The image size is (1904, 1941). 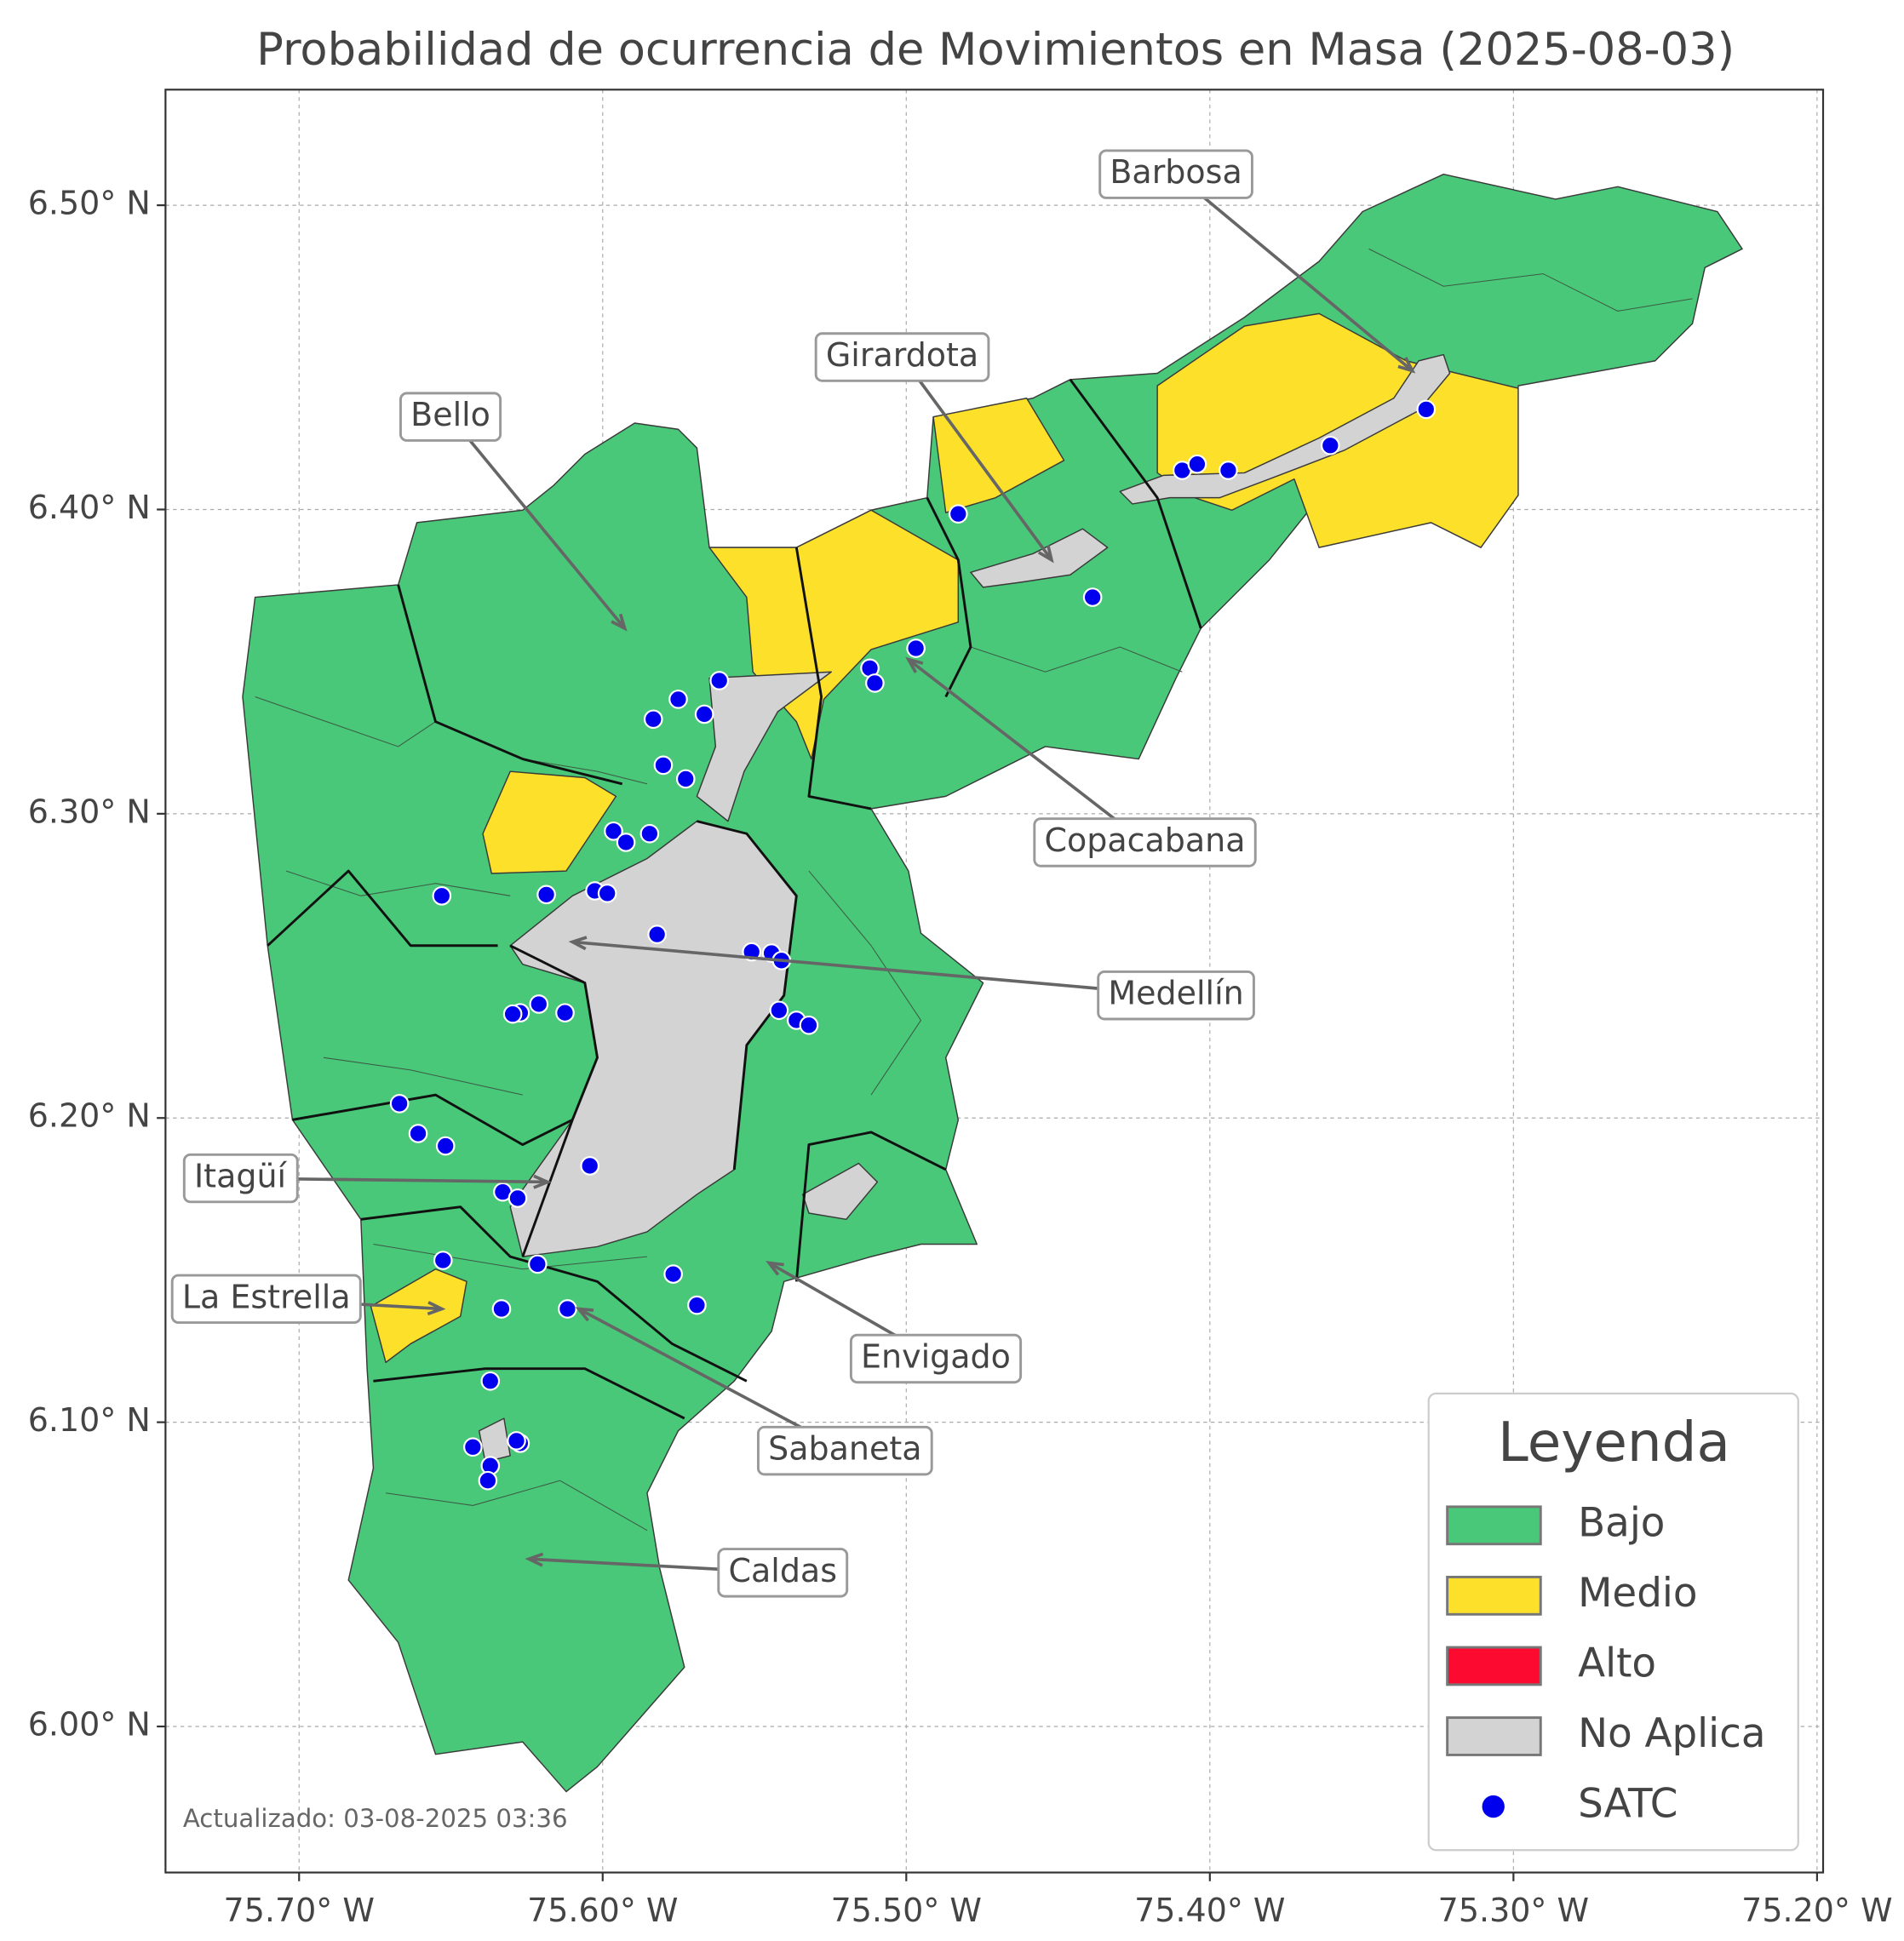 I want to click on legend: Leyenda Bajo Medio Alto No Aplica SATC, so click(x=1613, y=1622).